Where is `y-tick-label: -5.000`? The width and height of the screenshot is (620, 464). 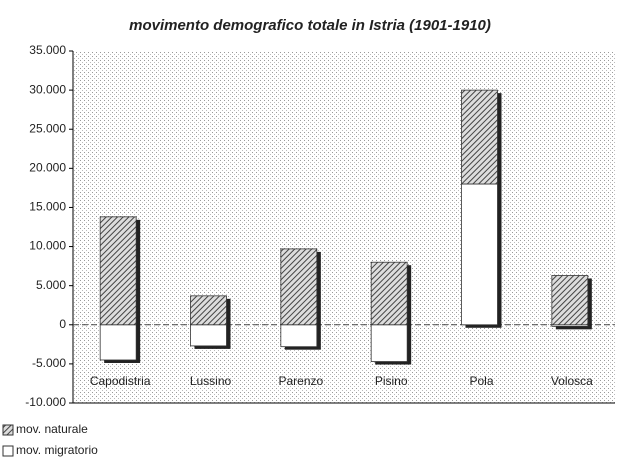 y-tick-label: -5.000 is located at coordinates (49, 363).